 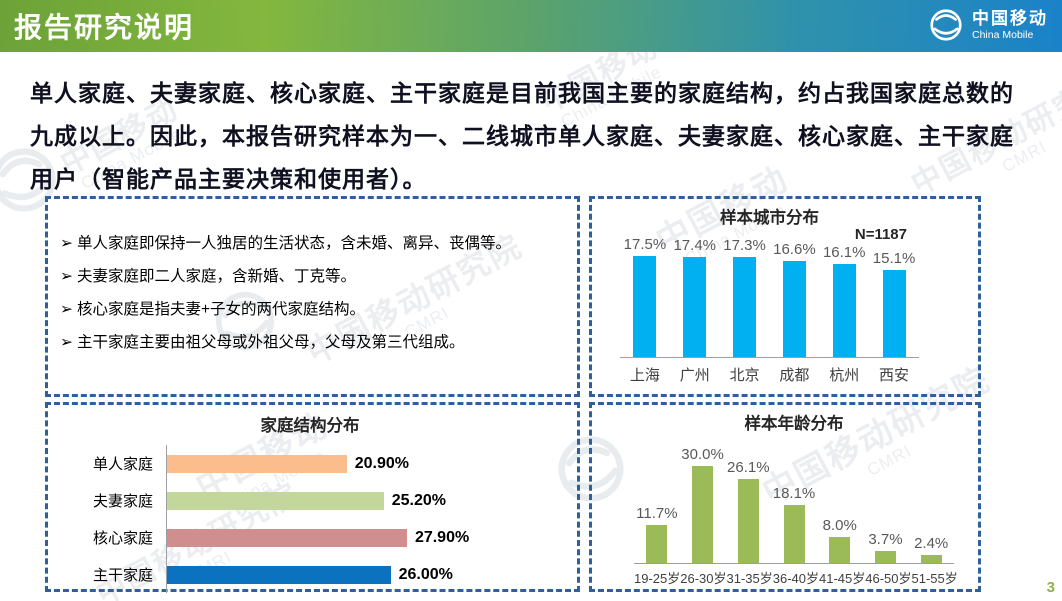 What do you see at coordinates (946, 25) in the screenshot?
I see `china-mobile-swirl-icon` at bounding box center [946, 25].